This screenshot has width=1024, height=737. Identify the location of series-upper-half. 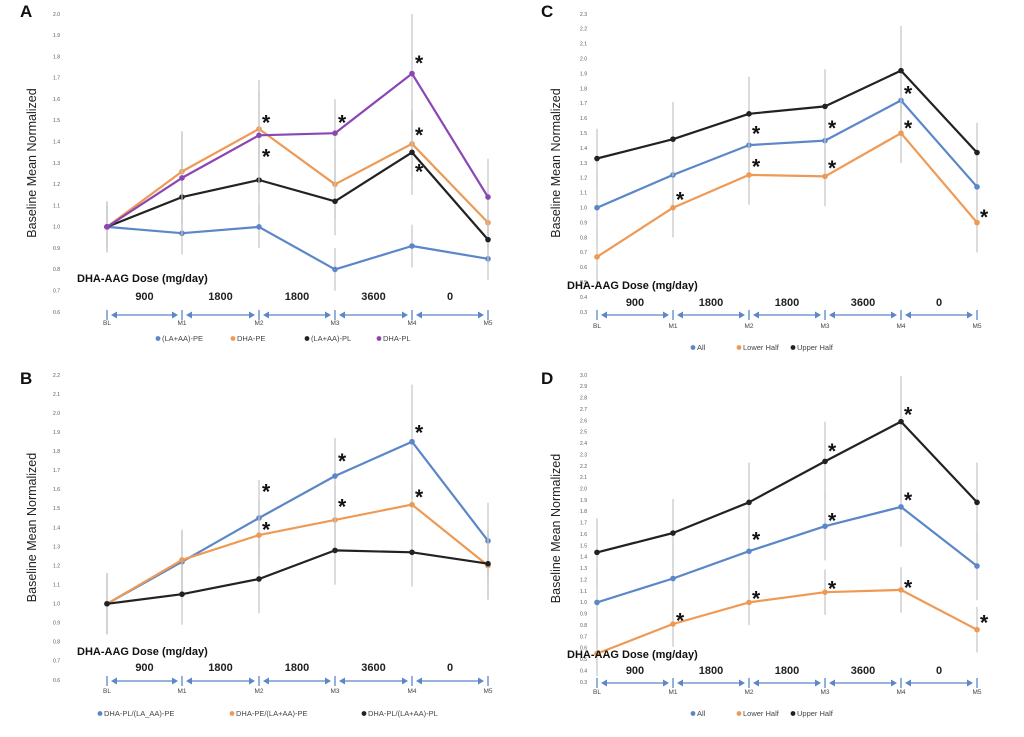
(787, 481).